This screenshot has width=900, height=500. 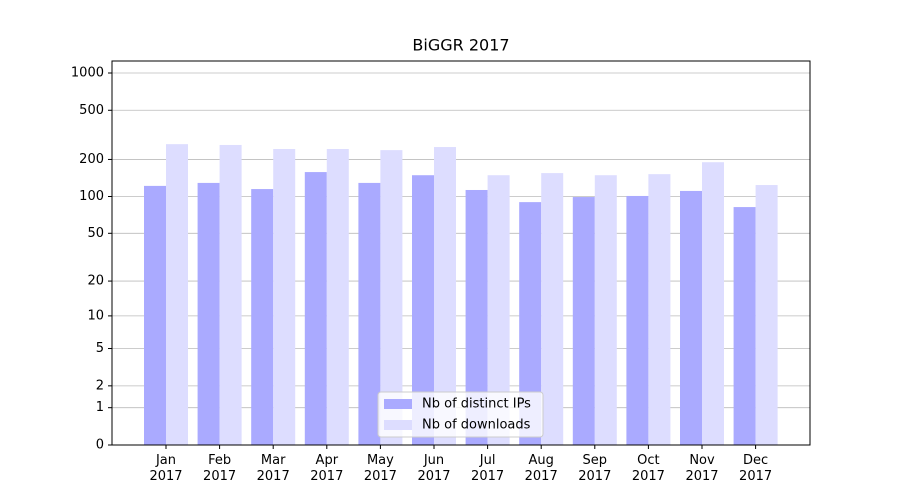 I want to click on legend-box, so click(x=460, y=414).